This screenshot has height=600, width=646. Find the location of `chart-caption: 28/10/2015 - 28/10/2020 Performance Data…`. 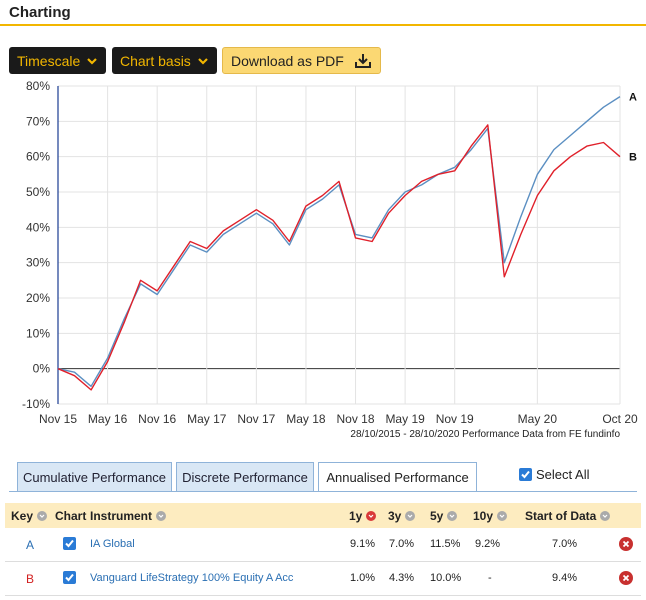

chart-caption: 28/10/2015 - 28/10/2020 Performance Data… is located at coordinates (485, 434).